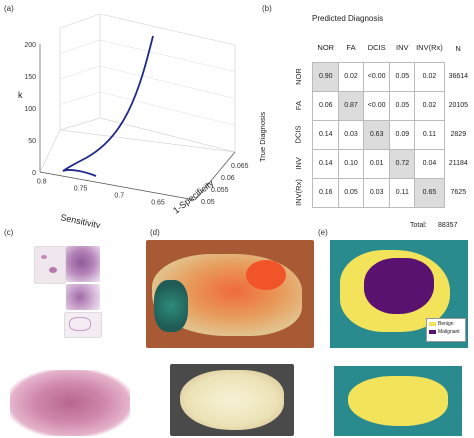  I want to click on row-header: FA, so click(298, 105).